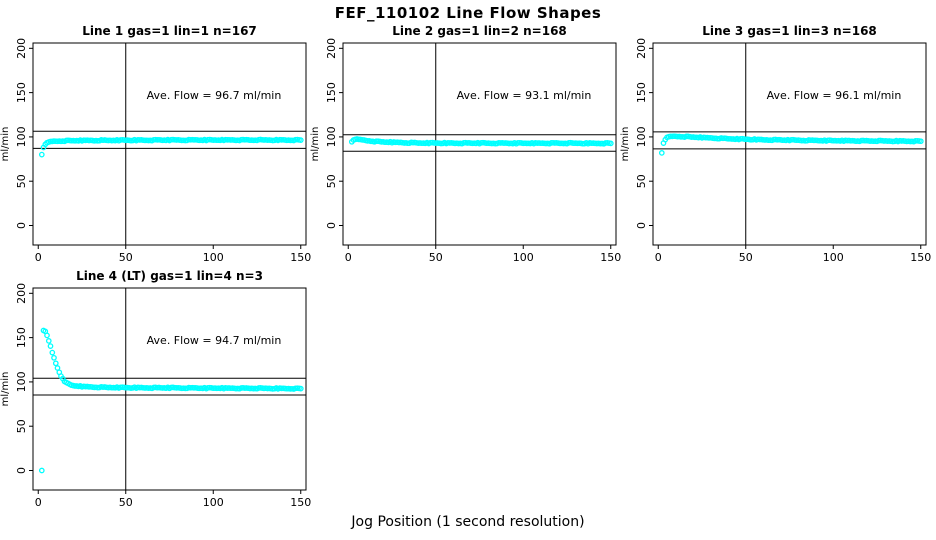 The width and height of the screenshot is (936, 540). I want to click on plot-canvas-line-2: 0 50 100 150 0 50 100 150 200 ml/min, so click(465, 151).